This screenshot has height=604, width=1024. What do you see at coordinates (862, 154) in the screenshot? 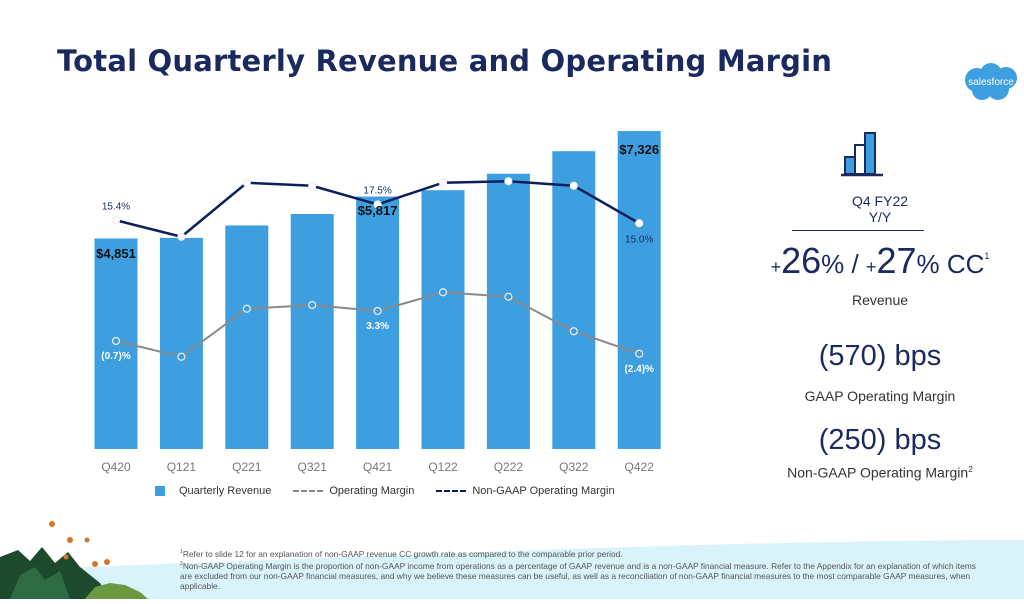
I see `bar-chart-icon` at bounding box center [862, 154].